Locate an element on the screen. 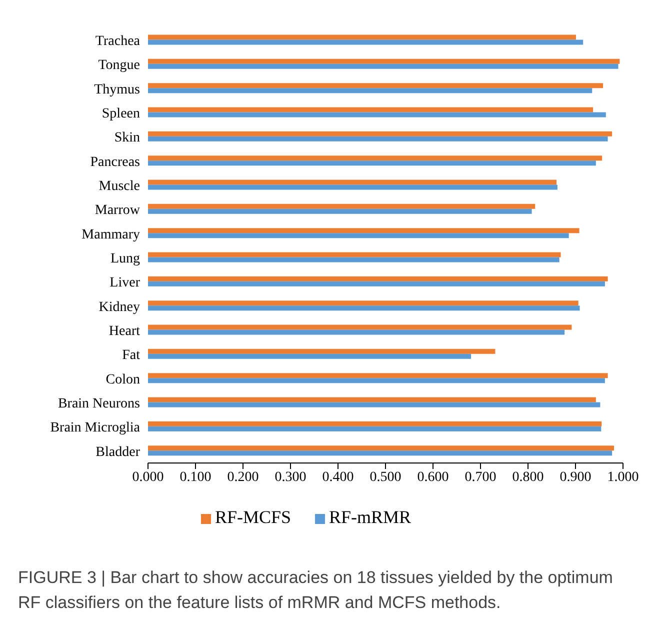 The image size is (660, 633). x-tick-label: 0.300 is located at coordinates (290, 477).